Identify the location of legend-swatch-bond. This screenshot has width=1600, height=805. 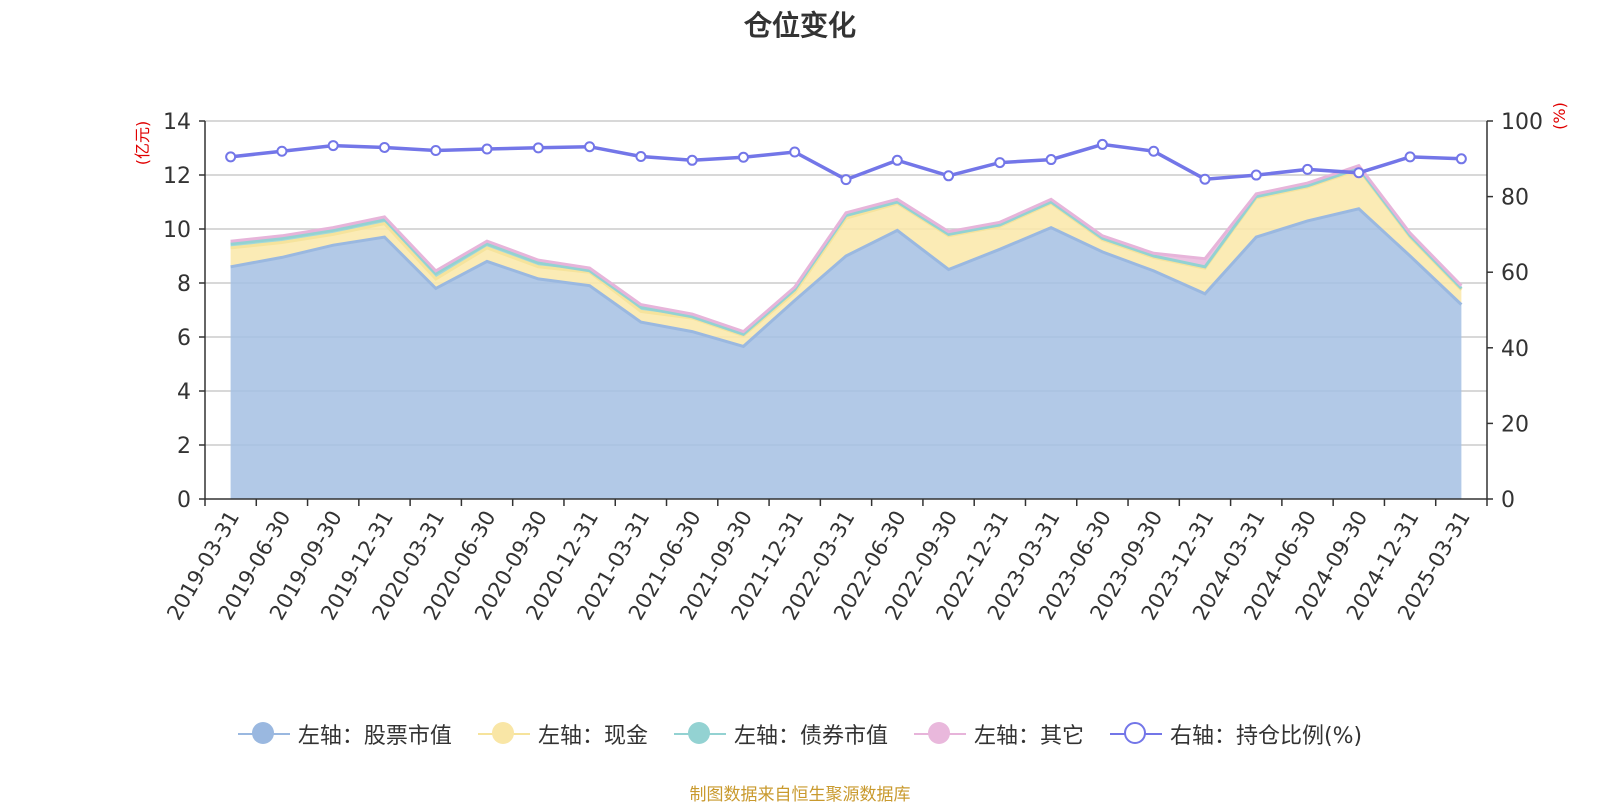
(699, 734).